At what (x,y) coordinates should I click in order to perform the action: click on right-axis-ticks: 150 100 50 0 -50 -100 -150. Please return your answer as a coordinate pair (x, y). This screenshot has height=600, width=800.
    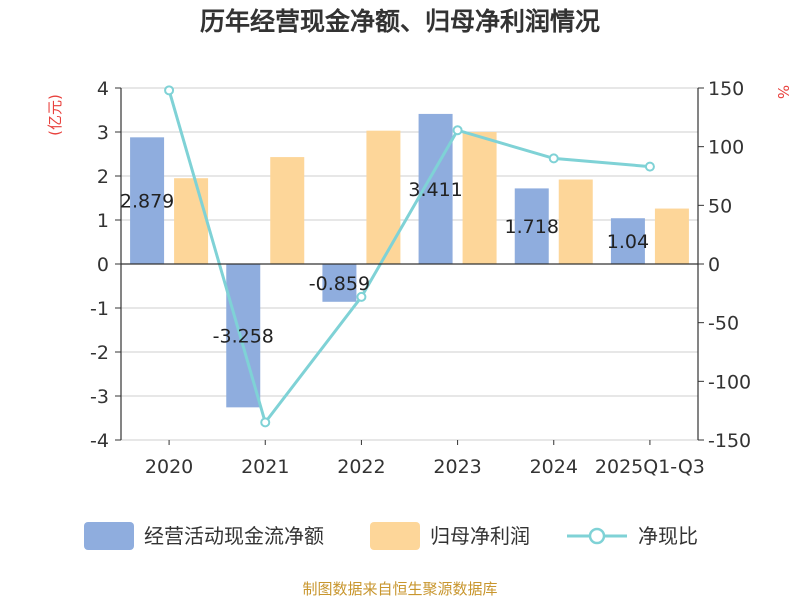
    Looking at the image, I should click on (724, 265).